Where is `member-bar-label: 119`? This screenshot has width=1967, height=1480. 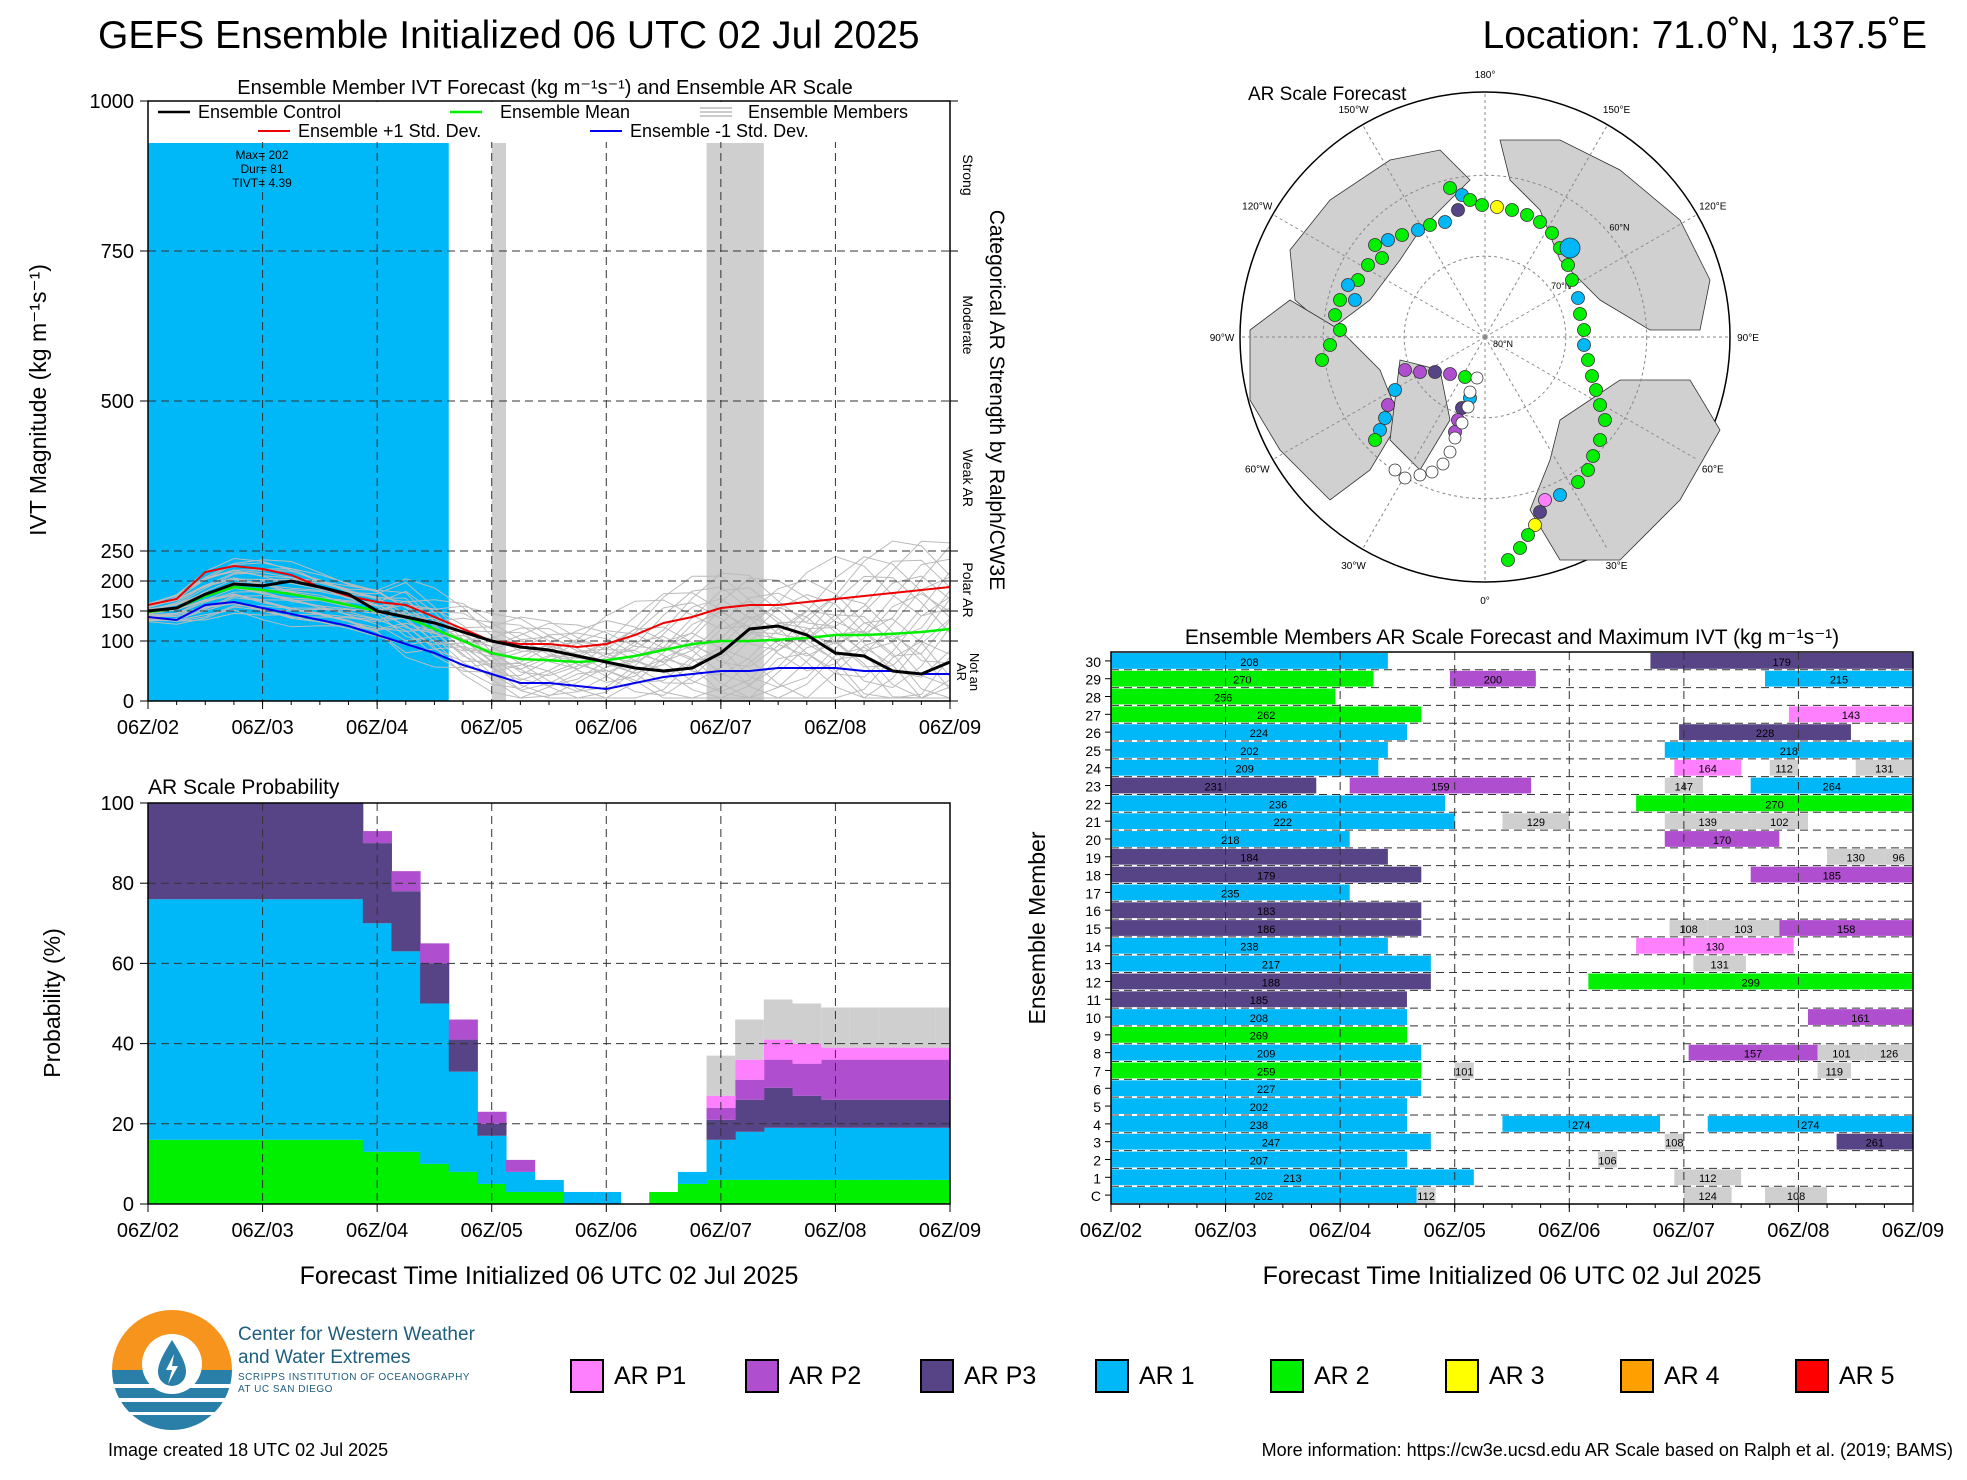 member-bar-label: 119 is located at coordinates (1834, 1072).